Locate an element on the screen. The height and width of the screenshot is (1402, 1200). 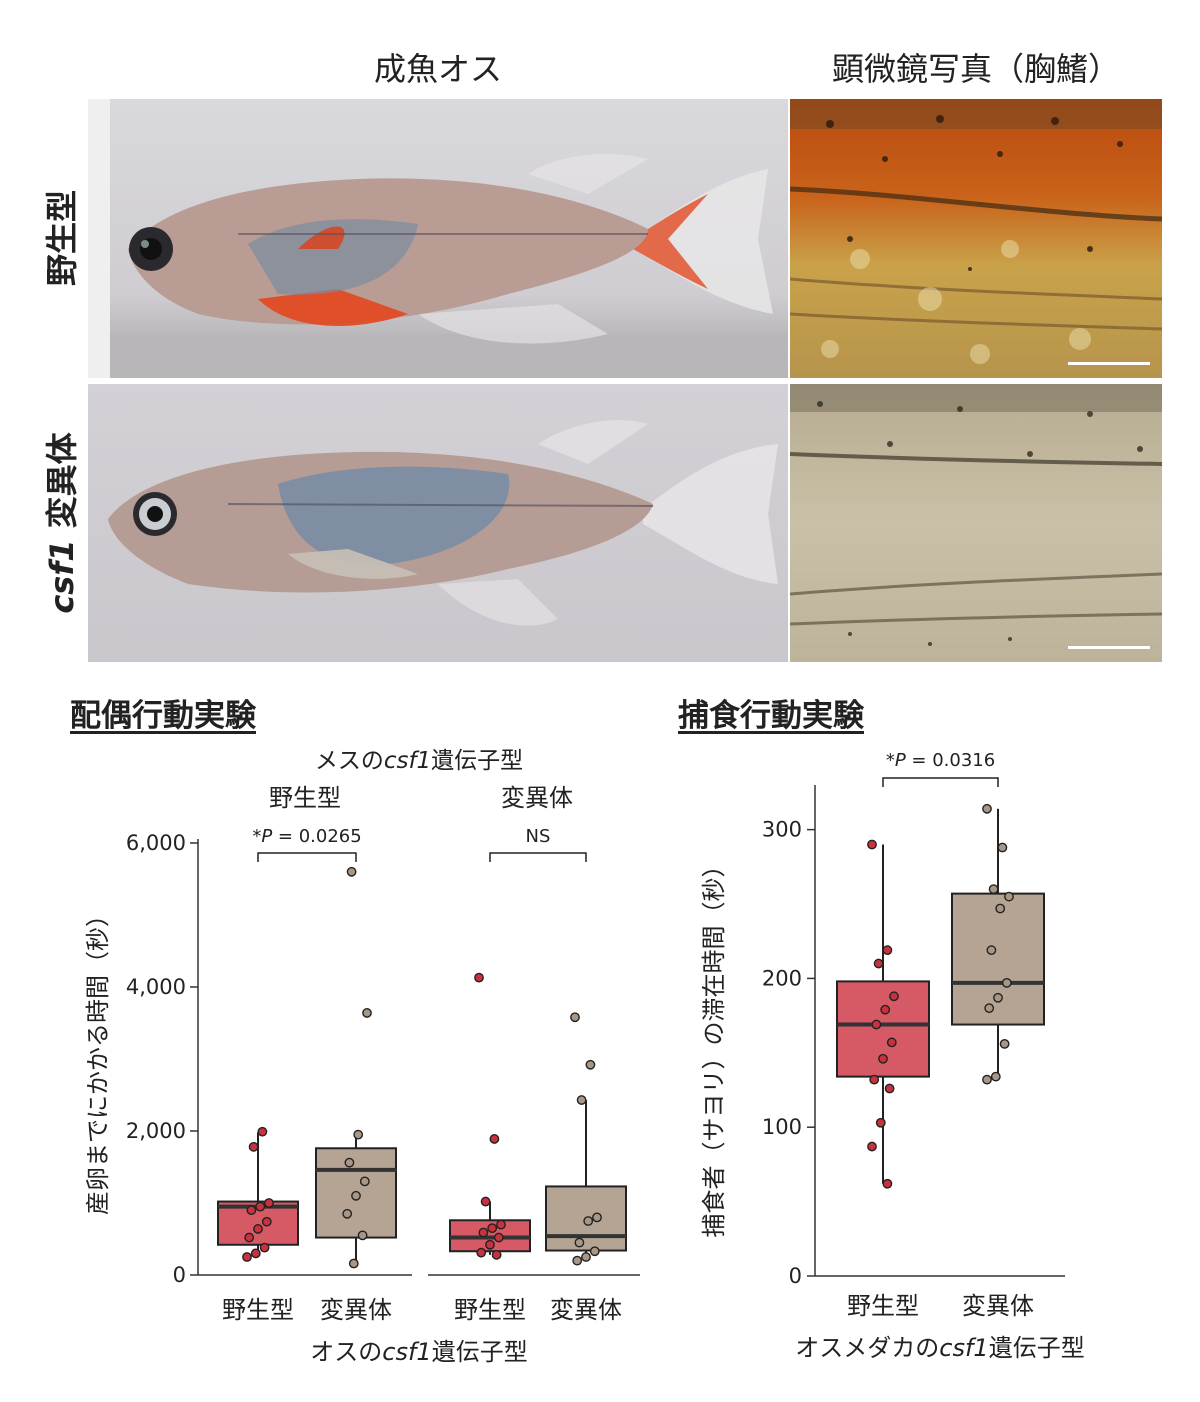
significance-label-part: * is located at coordinates (890, 760).